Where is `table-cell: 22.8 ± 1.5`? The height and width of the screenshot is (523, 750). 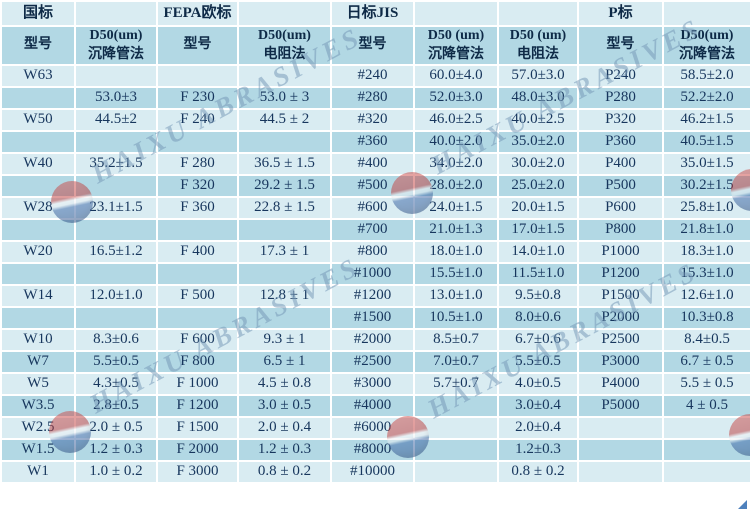 table-cell: 22.8 ± 1.5 is located at coordinates (284, 208).